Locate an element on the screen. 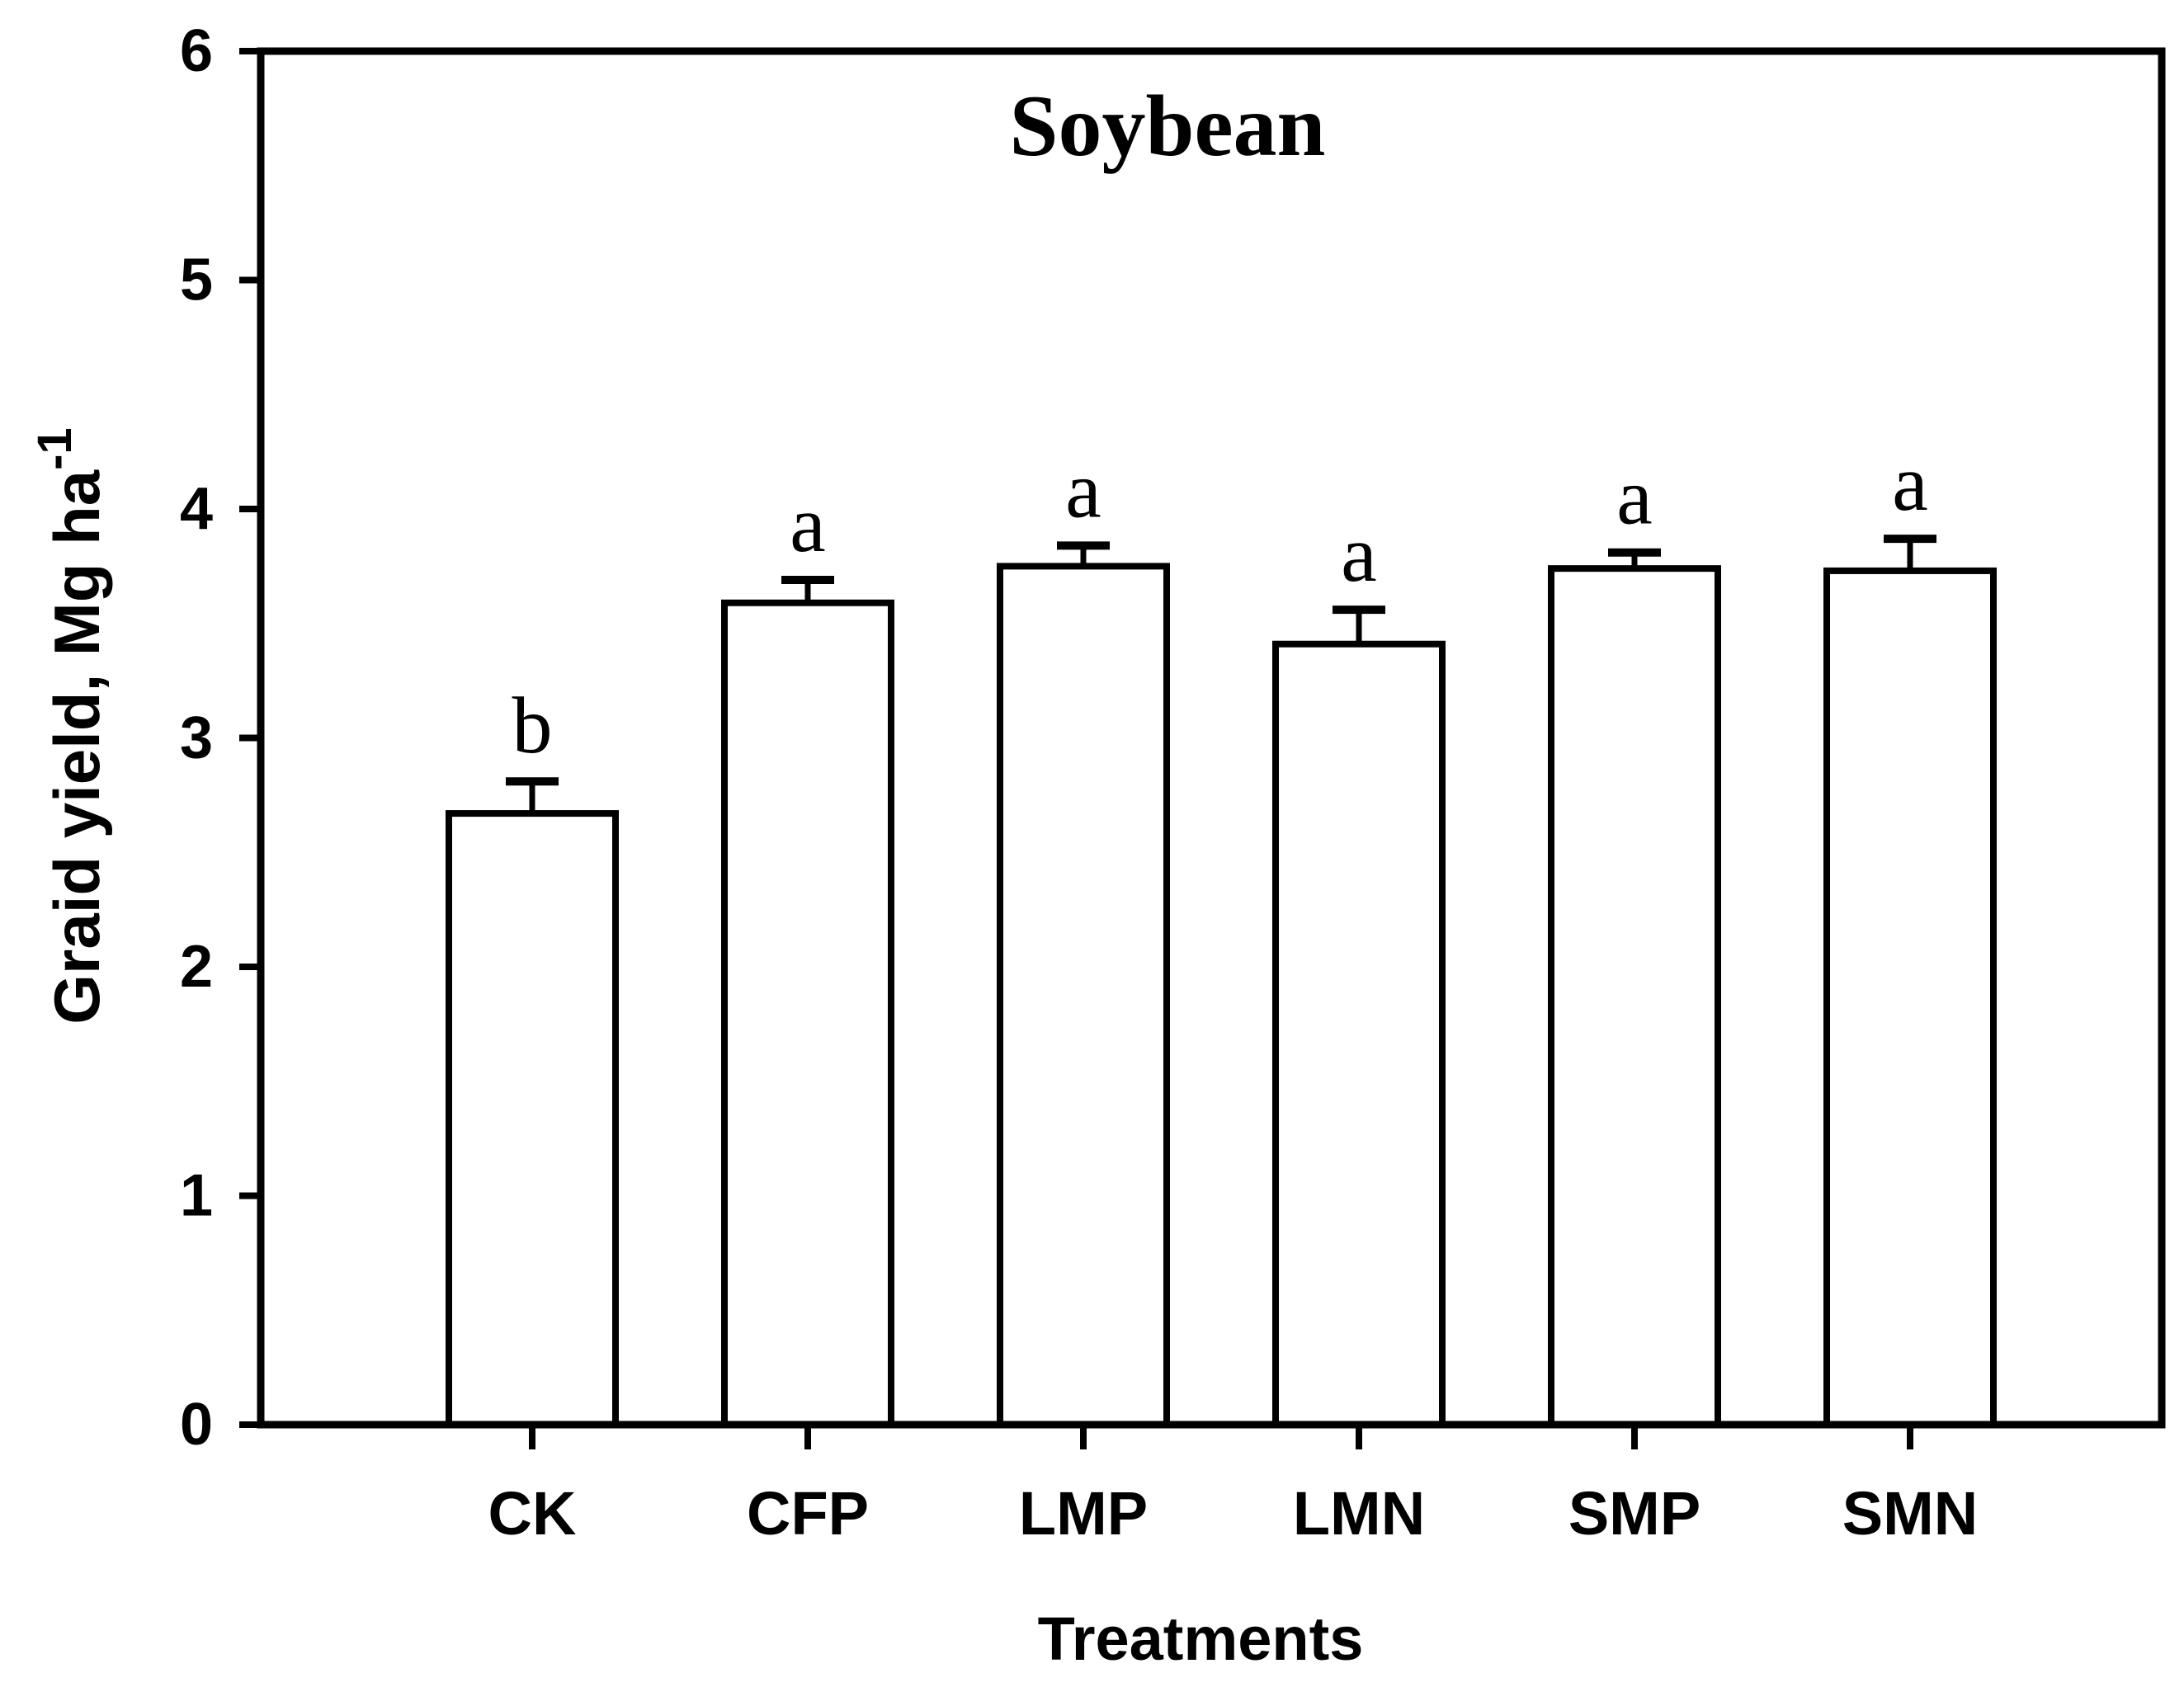 The height and width of the screenshot is (1687, 2184). bar-SMP is located at coordinates (1634, 996).